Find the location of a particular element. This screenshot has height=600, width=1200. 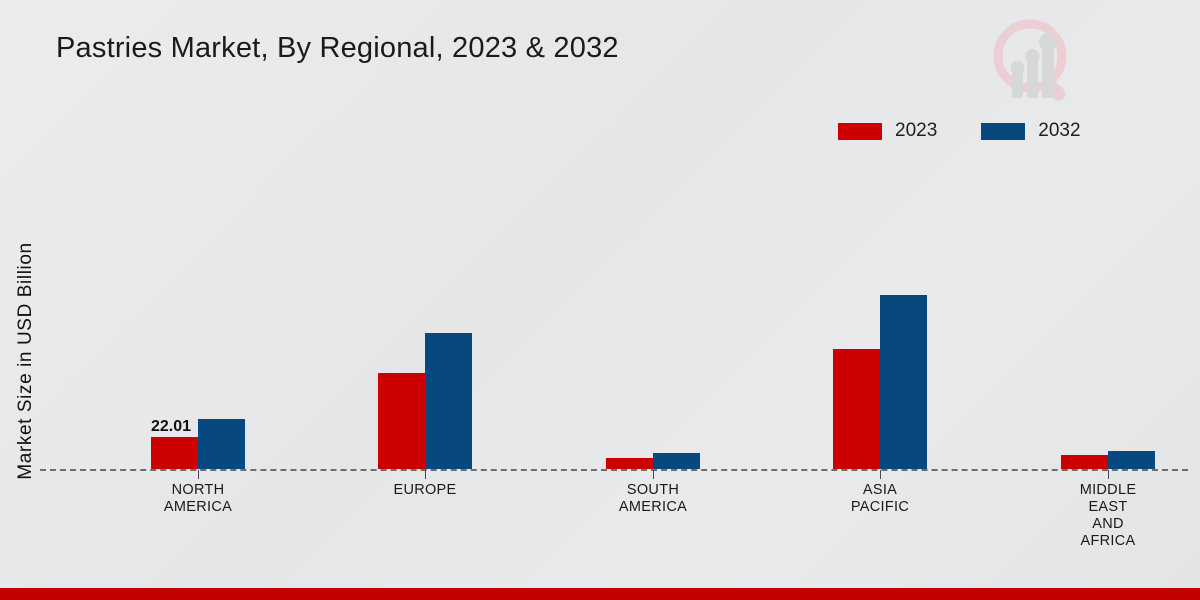

legend-swatch-2032 is located at coordinates (1003, 131).